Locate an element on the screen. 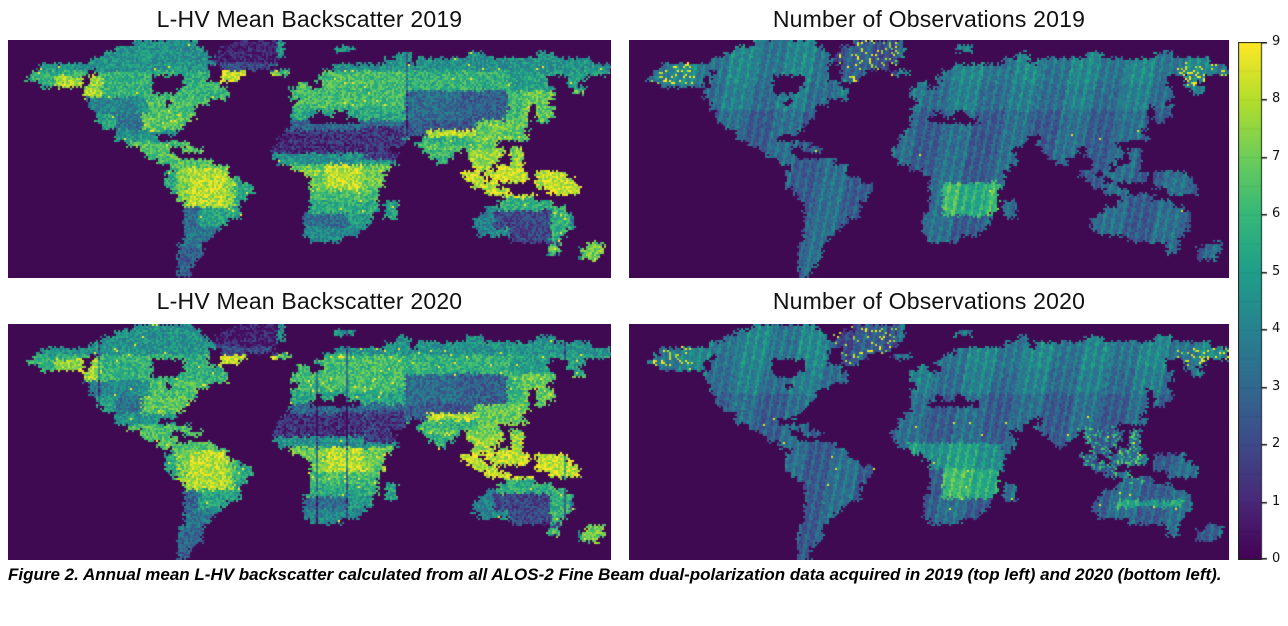 The width and height of the screenshot is (1288, 626). panel-title-observations-2019: Number of Observations 2019 is located at coordinates (929, 19).